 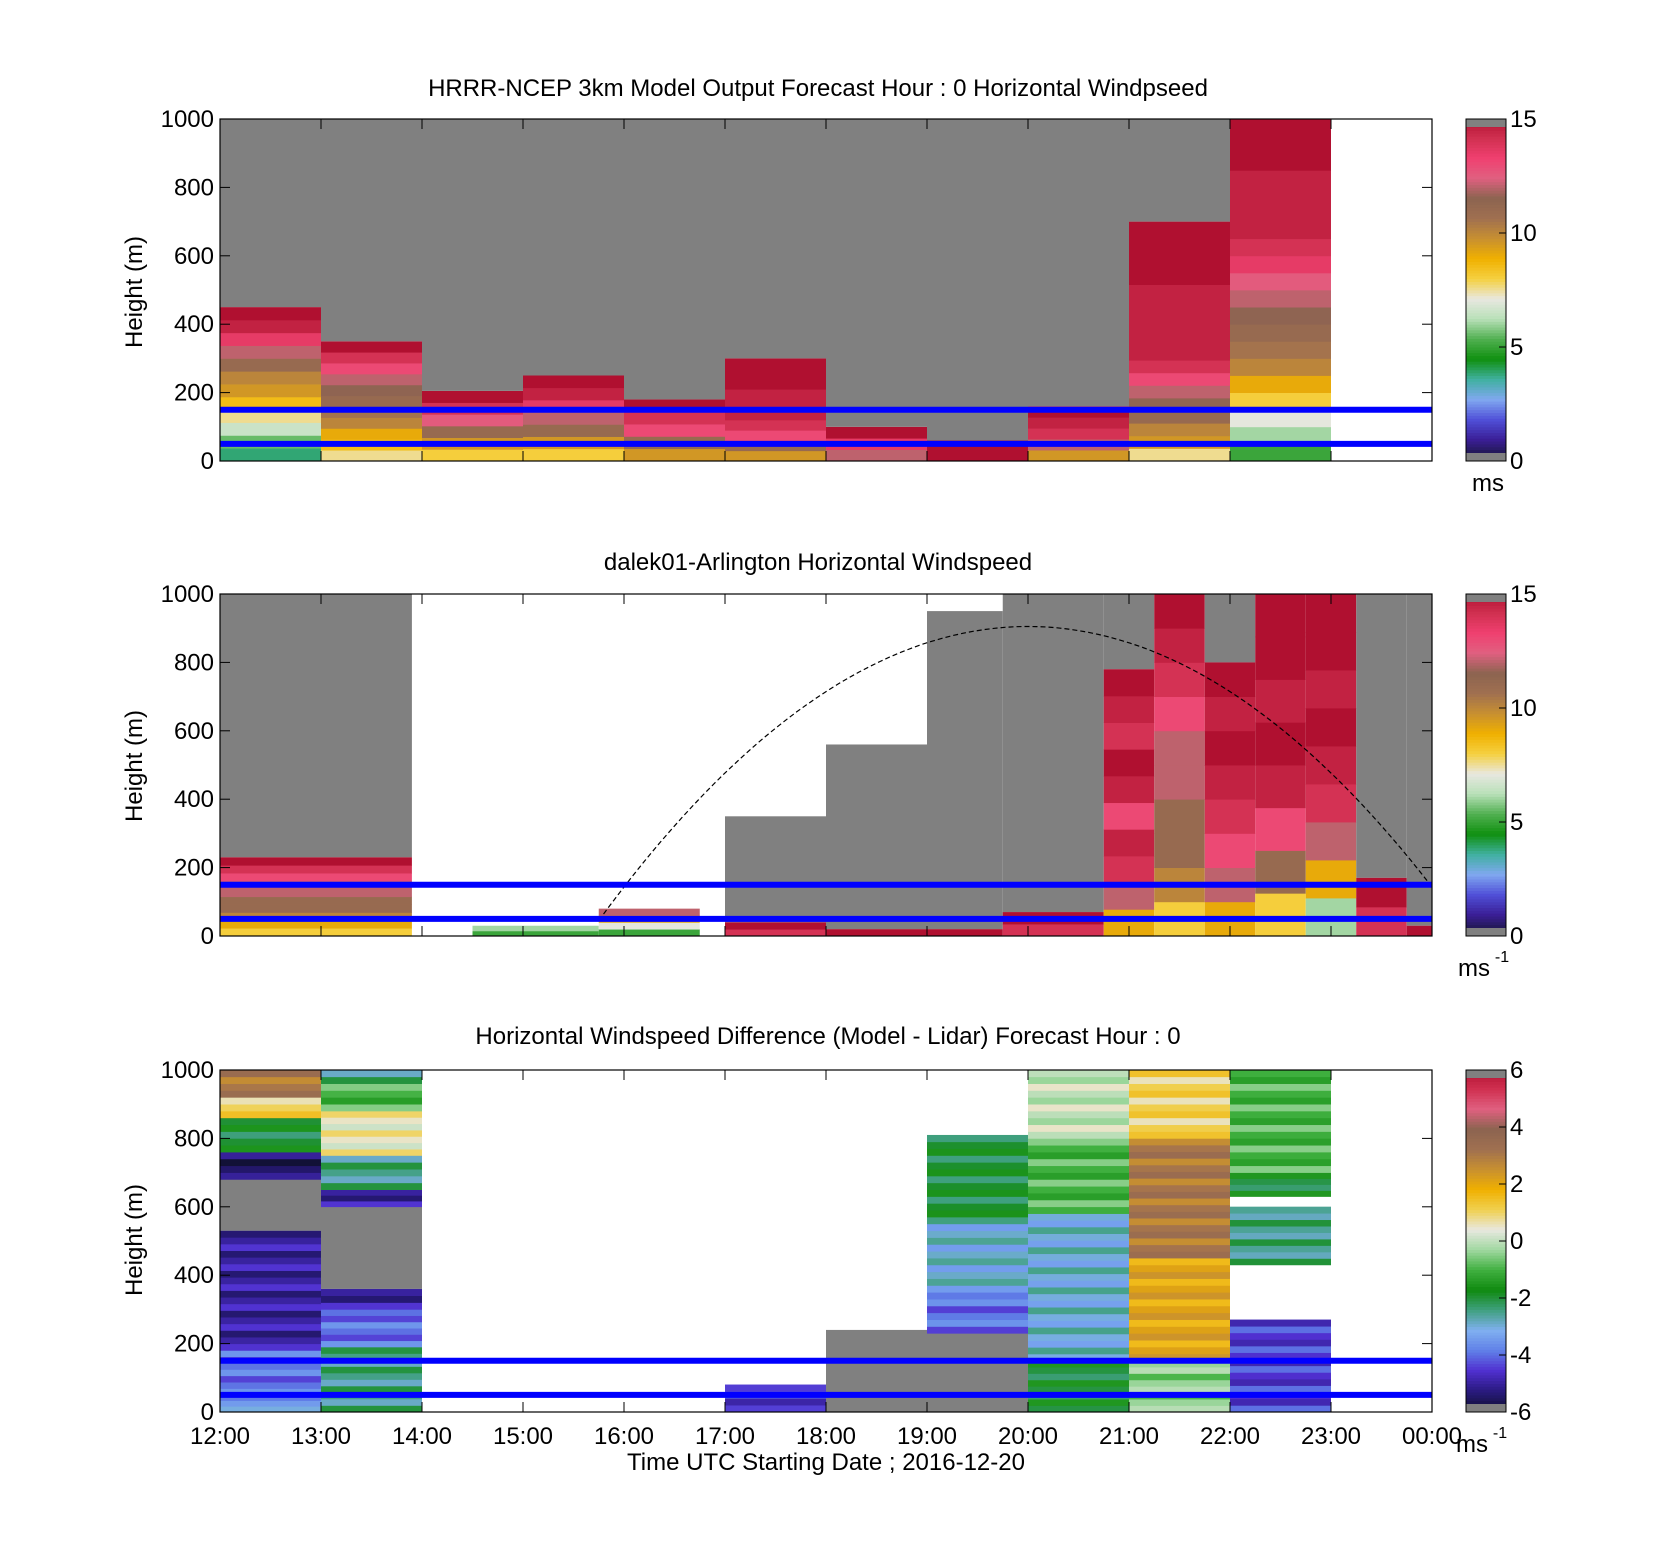 What do you see at coordinates (674, 259) in the screenshot?
I see `missing-cell` at bounding box center [674, 259].